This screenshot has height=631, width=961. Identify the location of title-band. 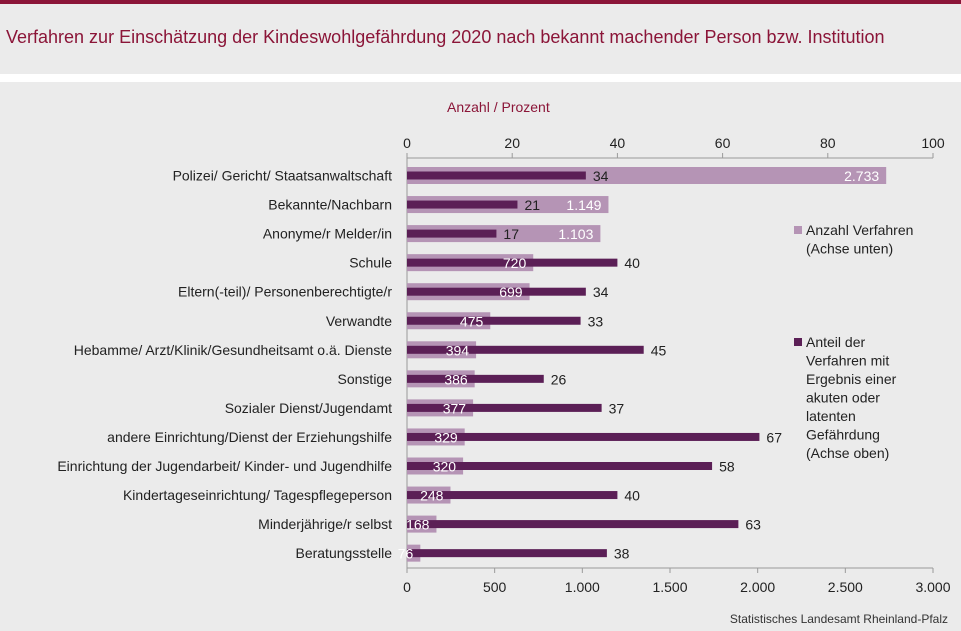
(480, 39).